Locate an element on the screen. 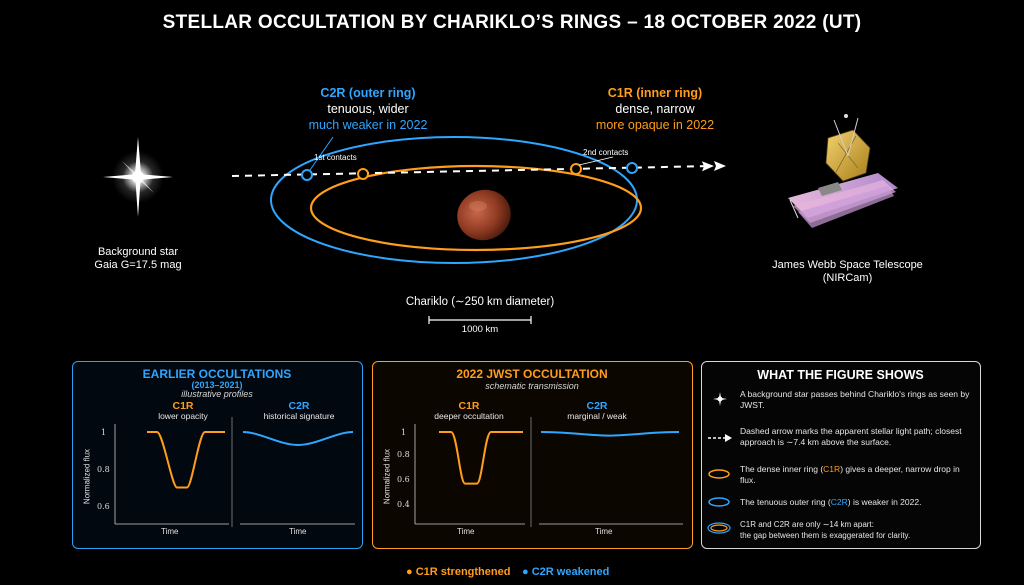  c1r-plot-sub: deeper occultation is located at coordinates (469, 416).